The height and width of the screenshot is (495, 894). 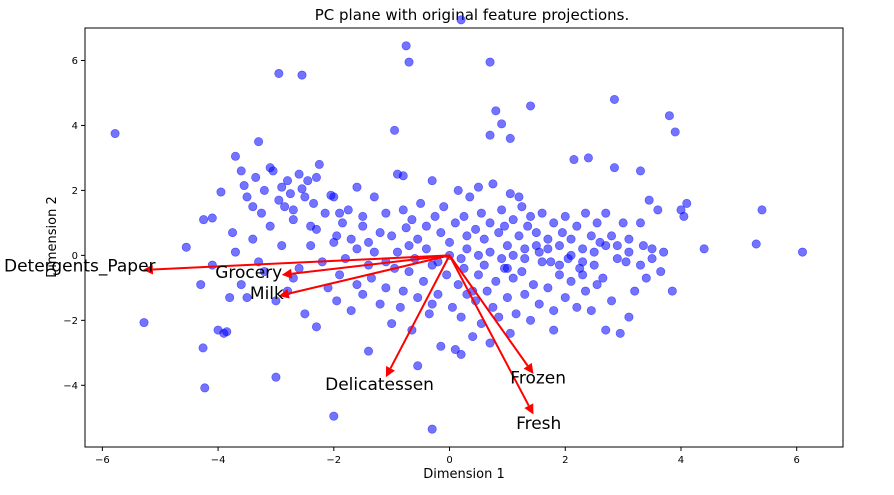 I want to click on feature-label: Grocery, so click(x=248, y=273).